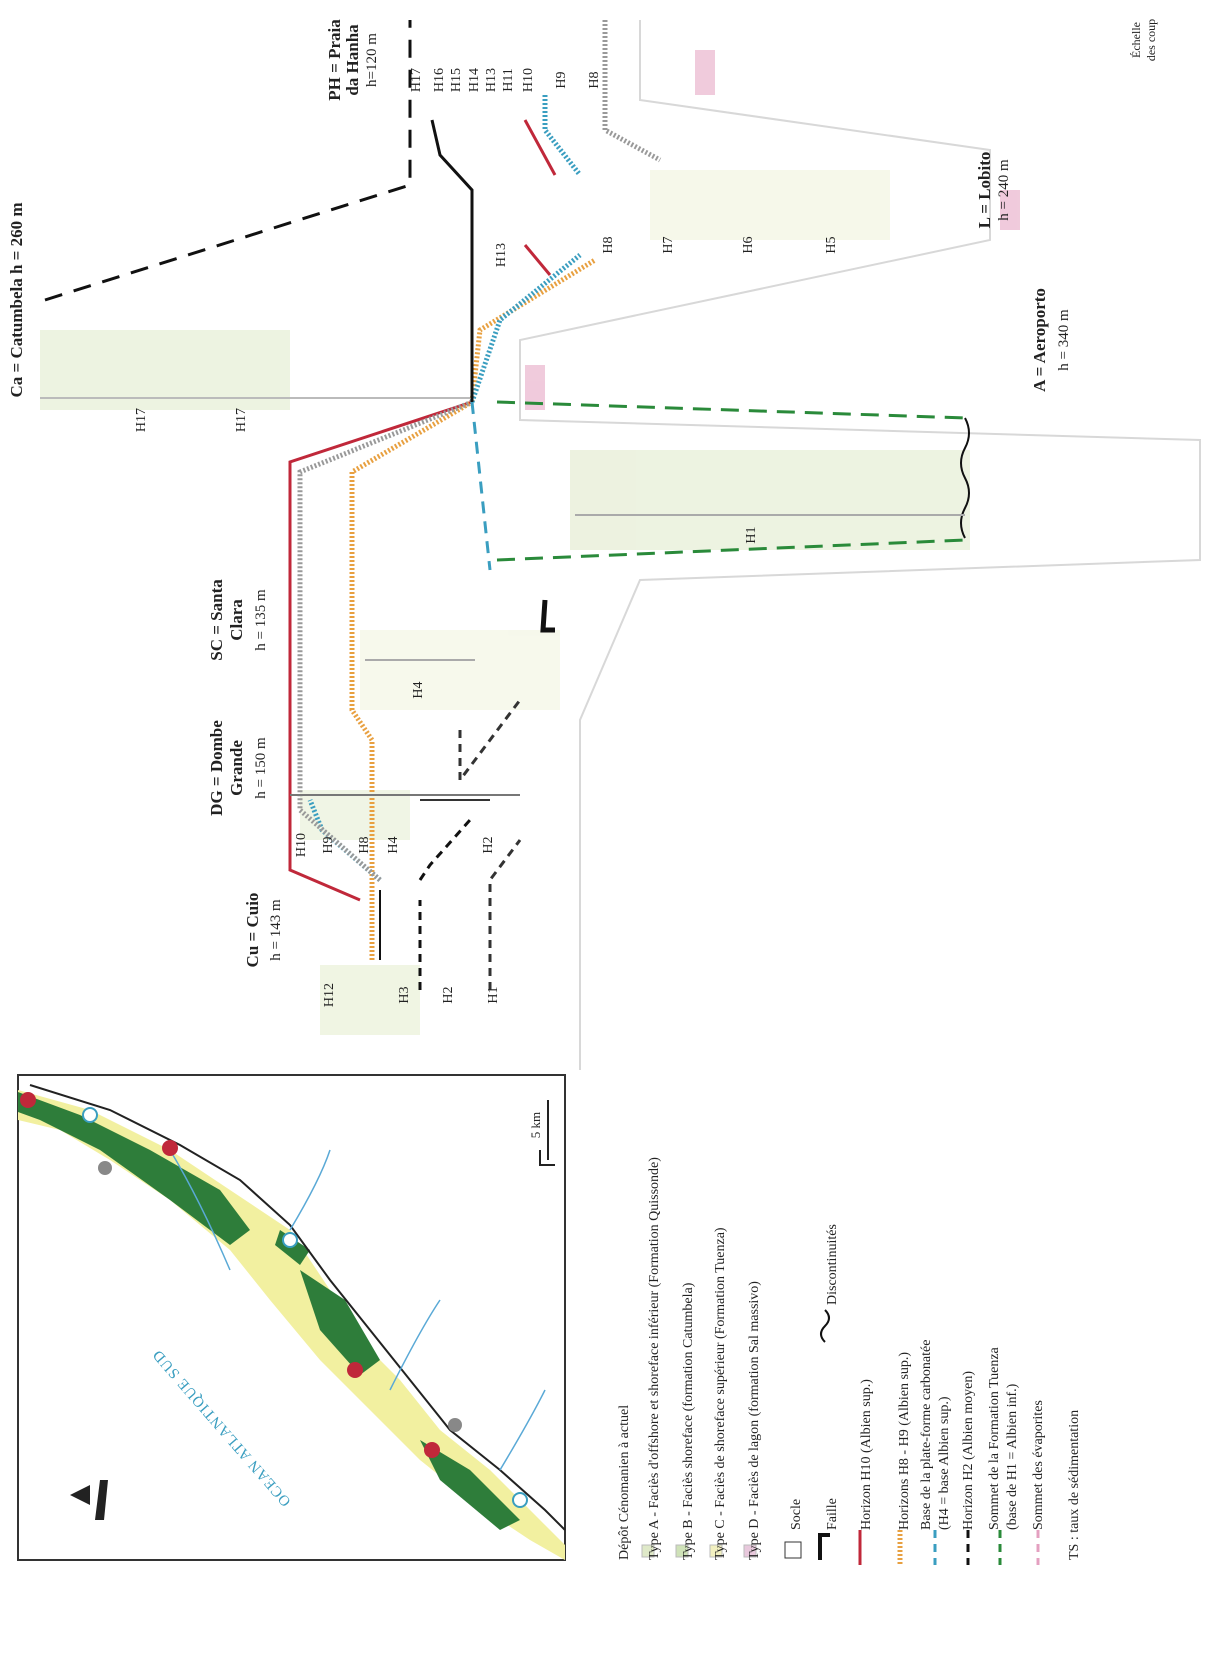 Image resolution: width=1208 pixels, height=1674 pixels. I want to click on h3, so click(445, 850).